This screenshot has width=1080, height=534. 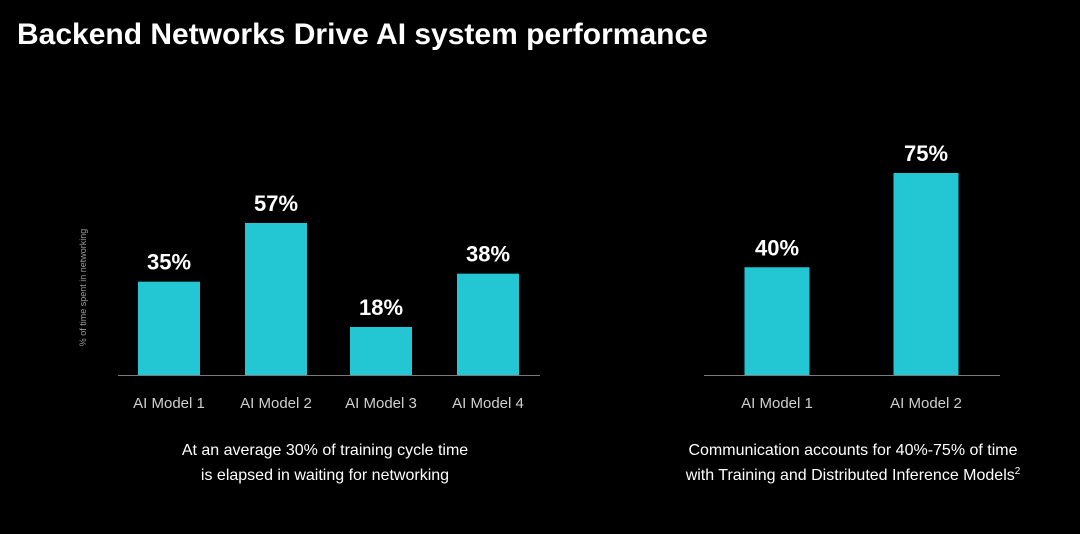 I want to click on left-tick-label-1: AI Model 1, so click(x=169, y=403).